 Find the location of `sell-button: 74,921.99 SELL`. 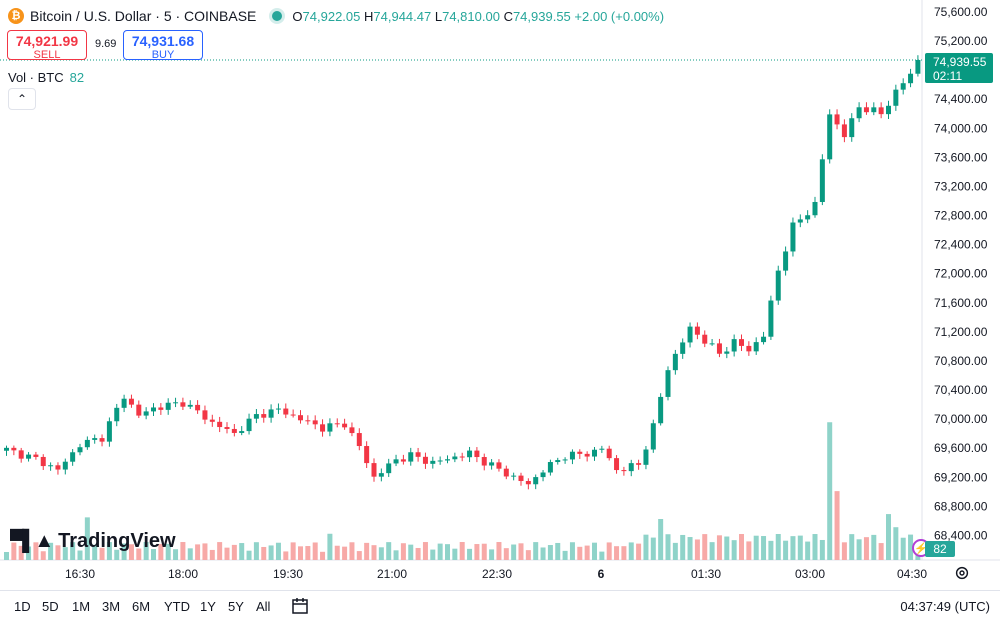

sell-button: 74,921.99 SELL is located at coordinates (47, 45).